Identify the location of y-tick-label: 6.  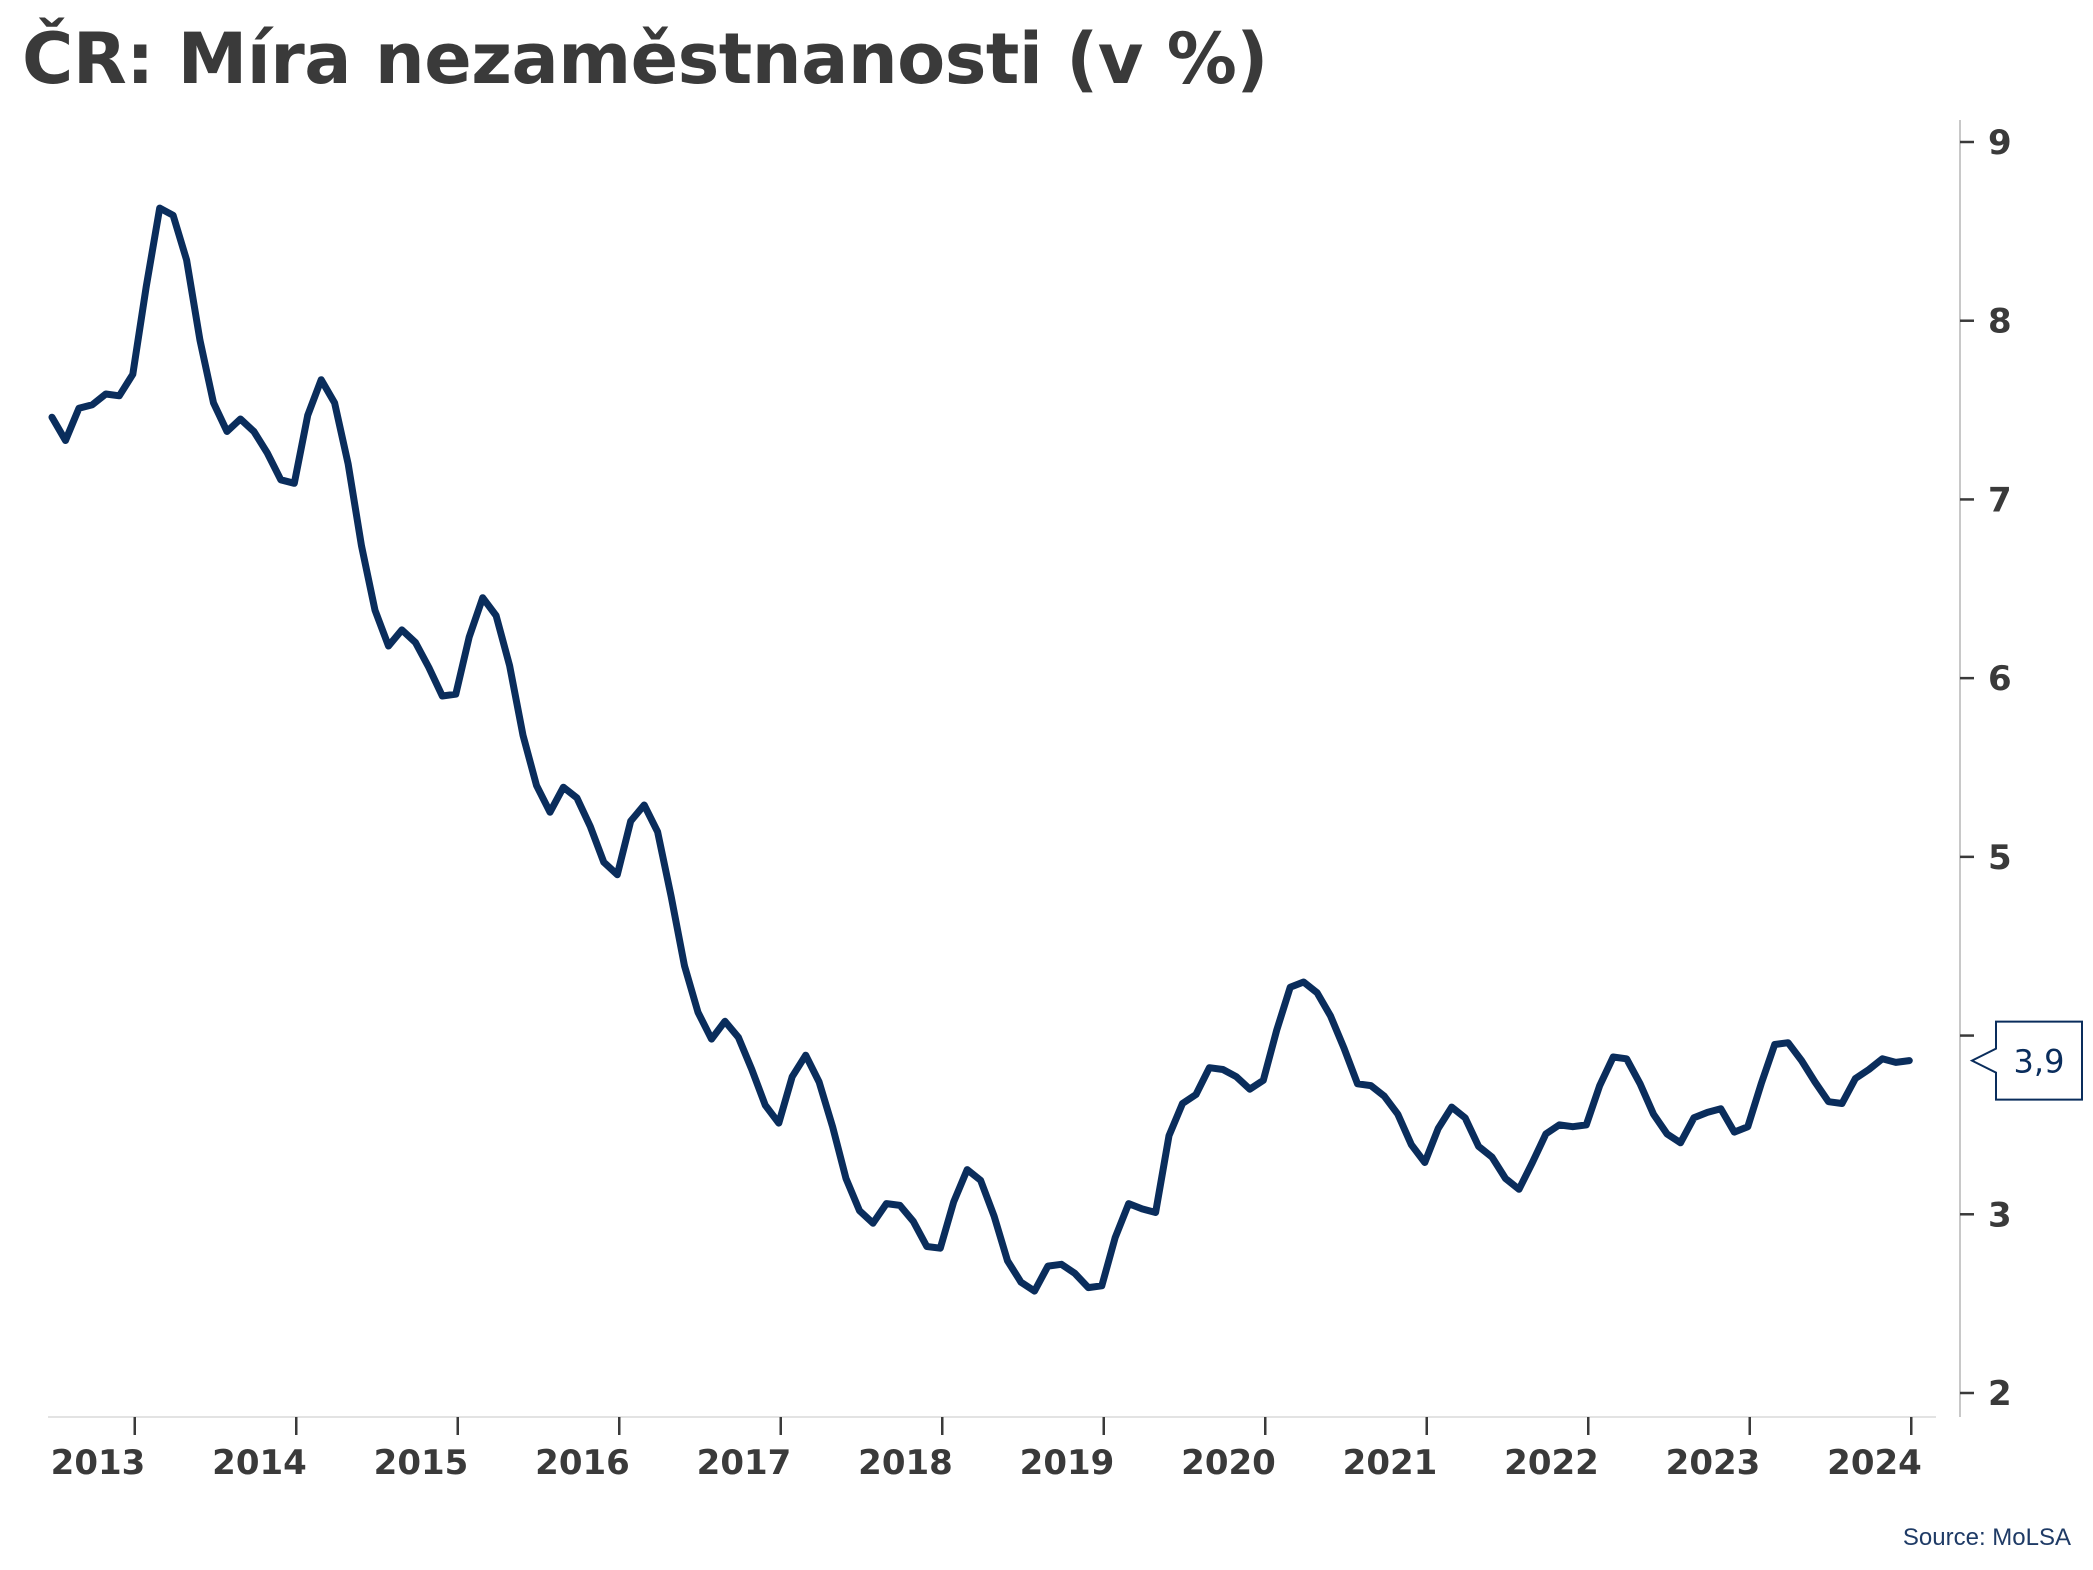
(2000, 679).